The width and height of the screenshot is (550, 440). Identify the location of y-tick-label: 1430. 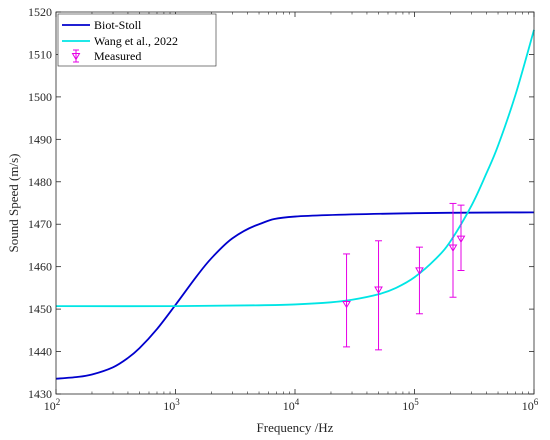
(40, 394).